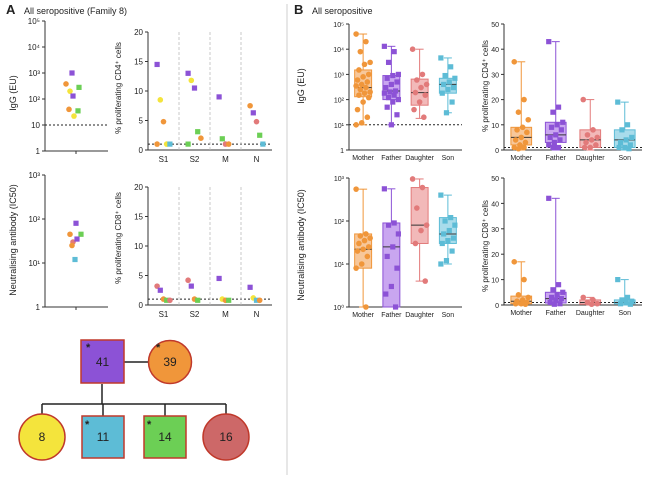 The image size is (649, 479). I want to click on panel-a-igg-chart: IgG (EU) 1 10 10² 10³ 10⁴ 10⁵, so click(58, 86).